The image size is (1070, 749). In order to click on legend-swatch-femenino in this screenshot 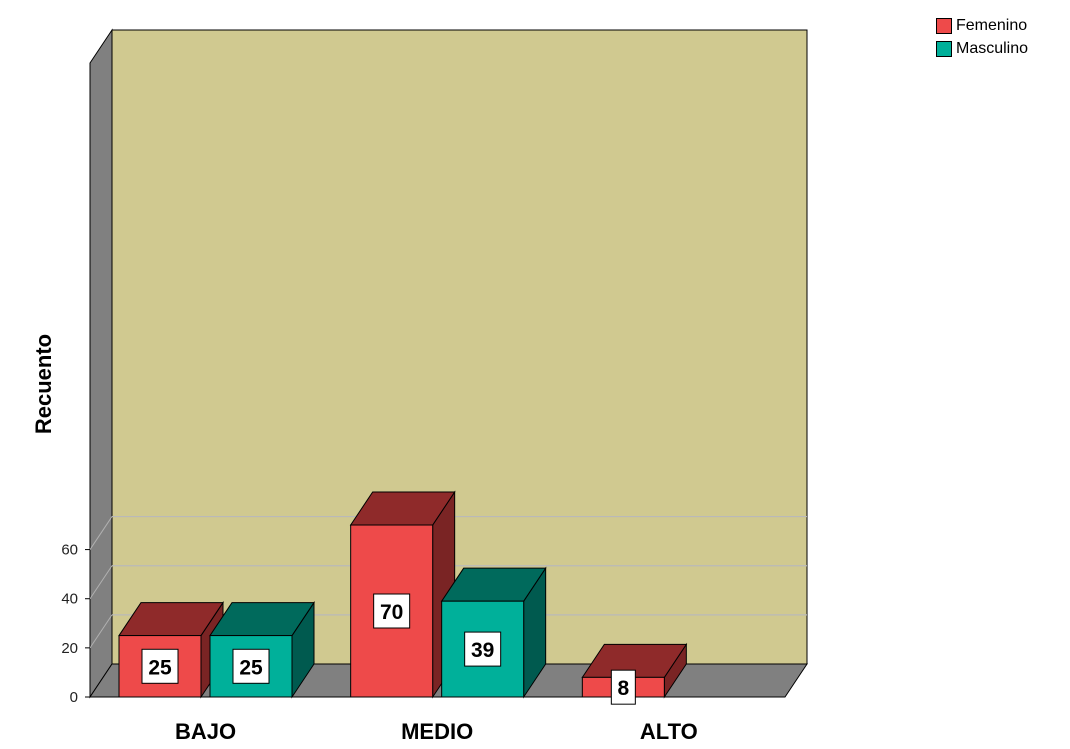, I will do `click(944, 25)`.